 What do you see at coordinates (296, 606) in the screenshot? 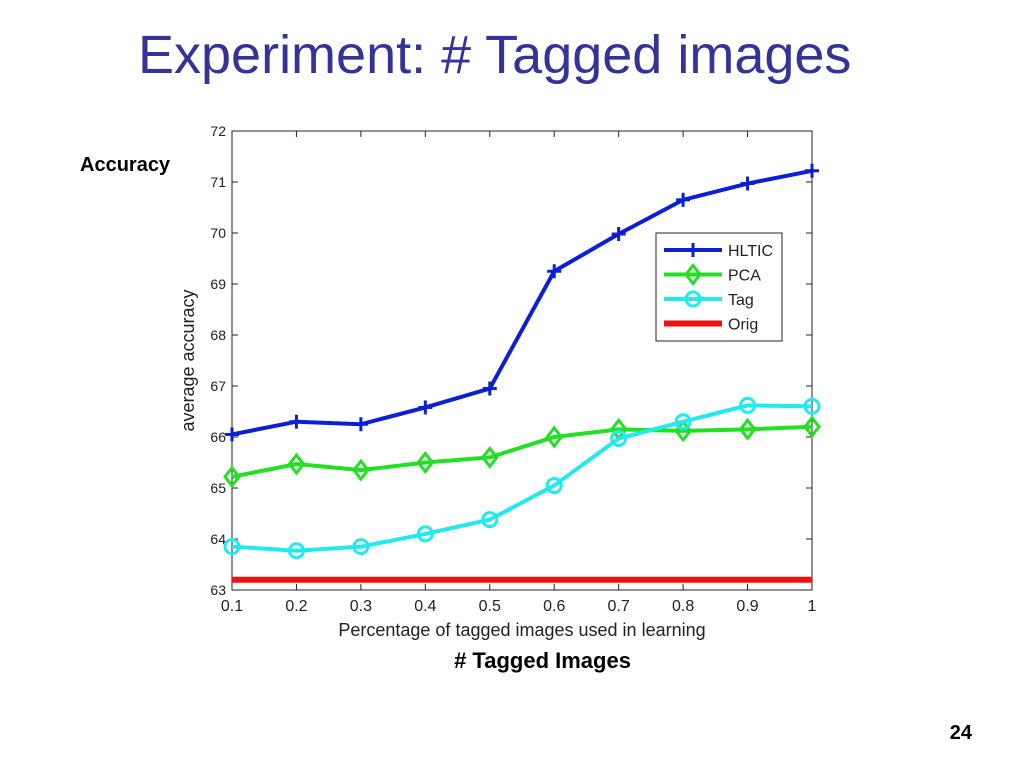
I see `x-tick-label: 0.2` at bounding box center [296, 606].